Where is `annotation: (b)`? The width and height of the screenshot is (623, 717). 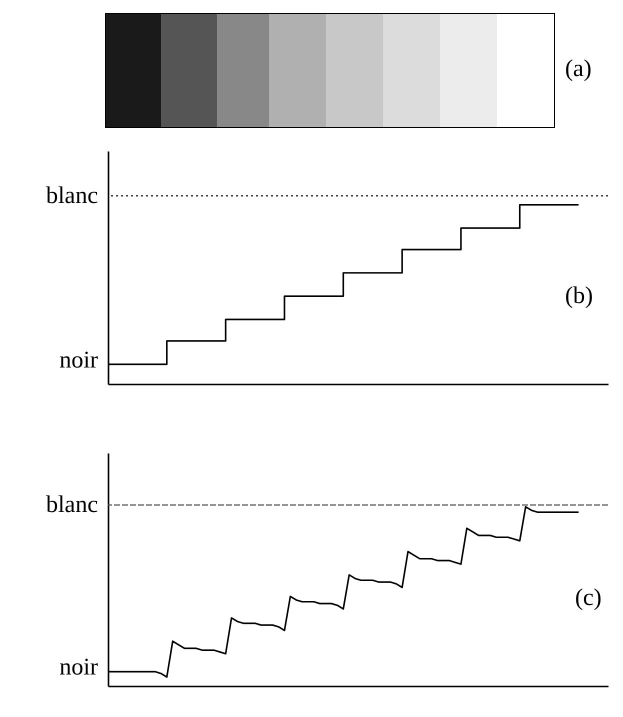 annotation: (b) is located at coordinates (579, 296).